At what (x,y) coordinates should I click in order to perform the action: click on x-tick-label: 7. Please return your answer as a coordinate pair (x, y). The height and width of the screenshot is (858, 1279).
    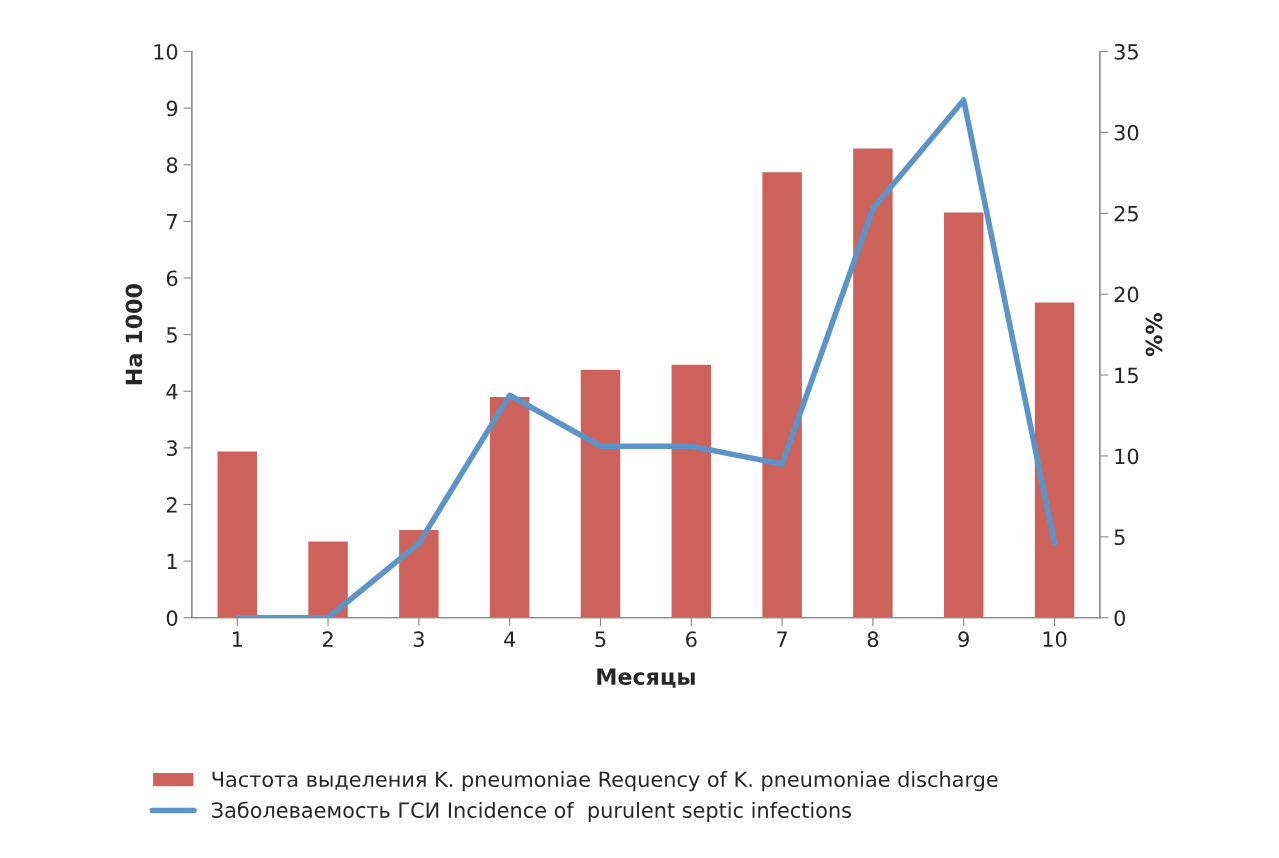
    Looking at the image, I should click on (782, 639).